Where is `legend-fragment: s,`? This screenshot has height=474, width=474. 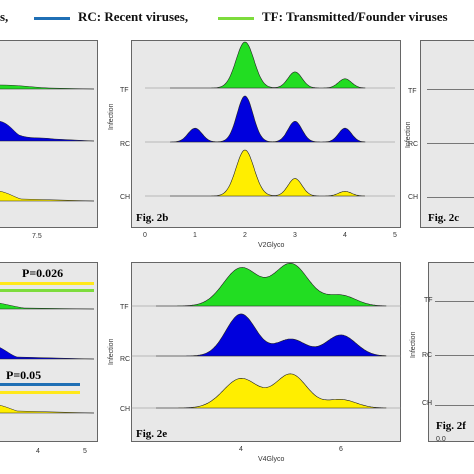 legend-fragment: s, is located at coordinates (4, 16).